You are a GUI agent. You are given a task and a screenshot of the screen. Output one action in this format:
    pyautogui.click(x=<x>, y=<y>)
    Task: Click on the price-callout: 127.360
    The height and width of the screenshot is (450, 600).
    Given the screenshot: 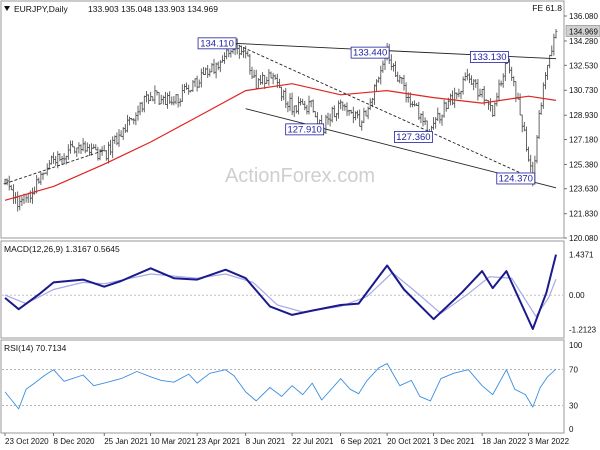 What is the action you would take?
    pyautogui.click(x=413, y=137)
    